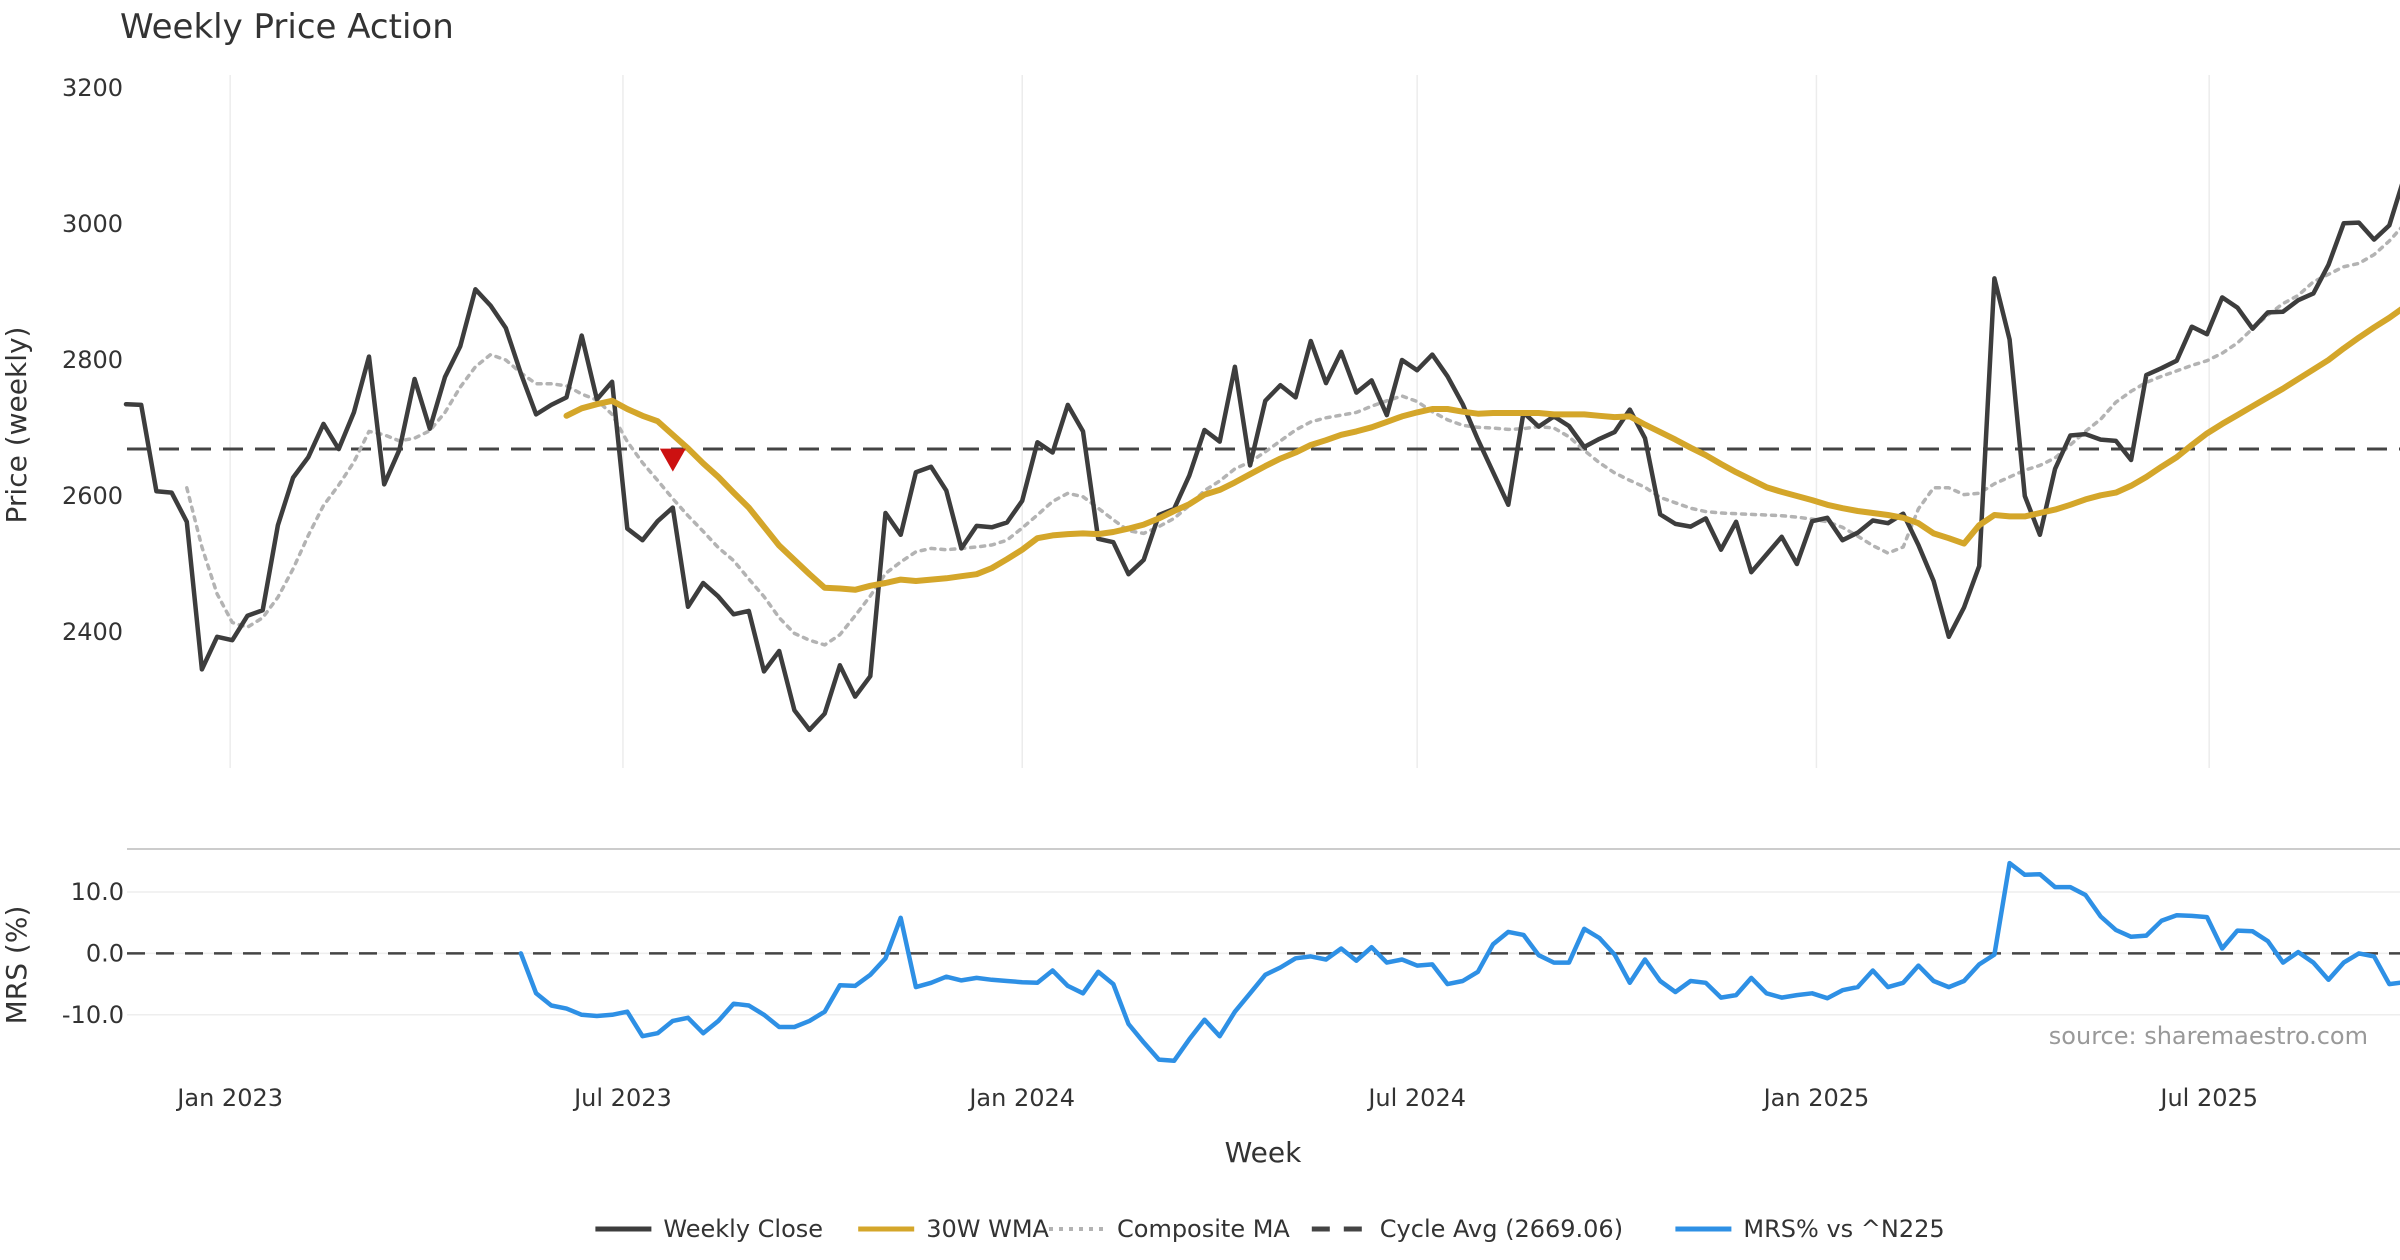 This screenshot has width=2400, height=1260. What do you see at coordinates (16, 965) in the screenshot?
I see `mrs-y-axis-label: MRS (%)` at bounding box center [16, 965].